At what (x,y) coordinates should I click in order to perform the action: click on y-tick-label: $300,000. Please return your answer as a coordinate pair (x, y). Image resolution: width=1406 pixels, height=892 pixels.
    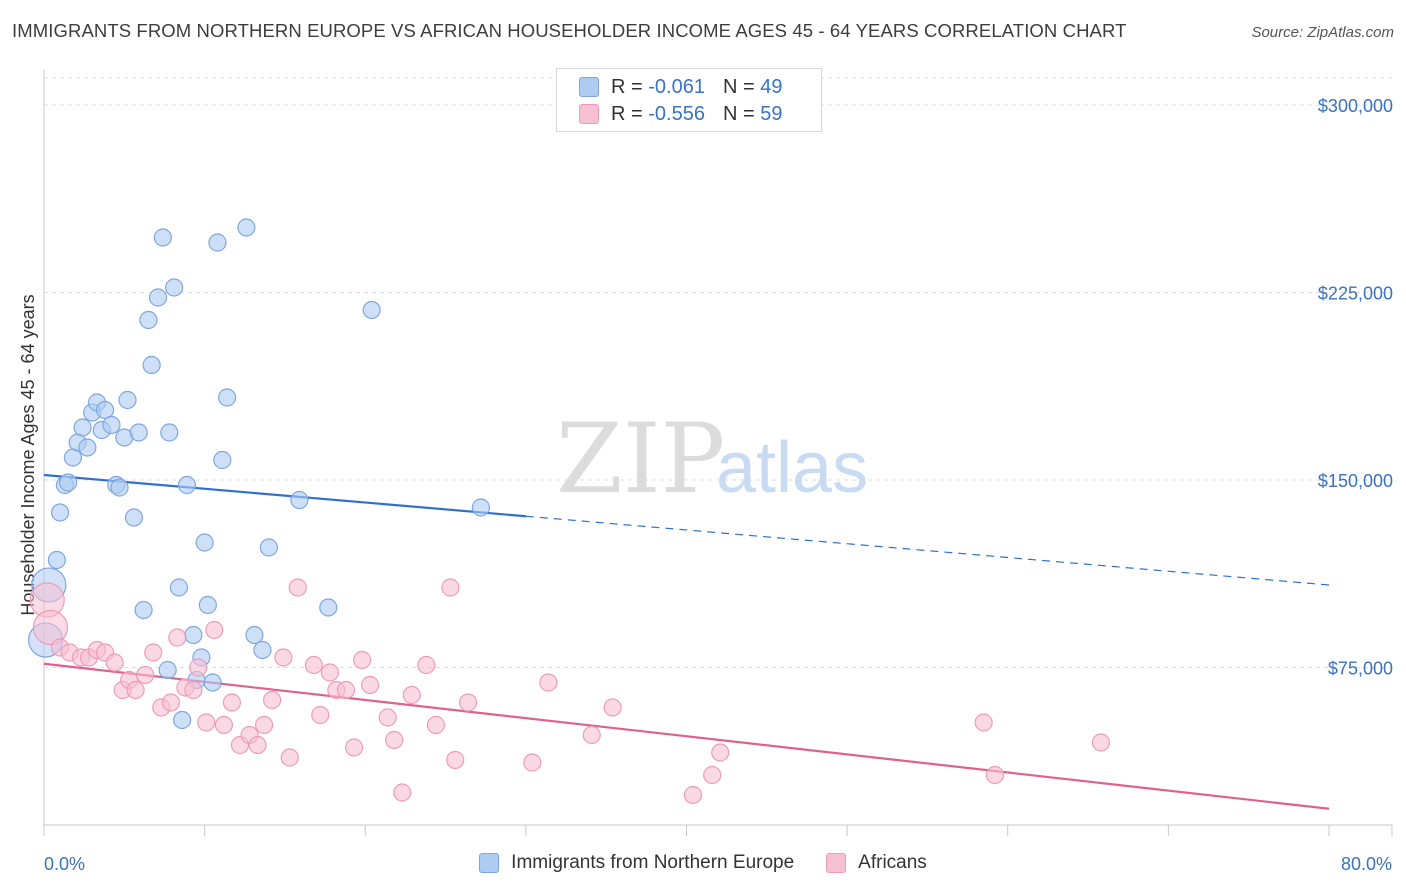
    Looking at the image, I should click on (1355, 106).